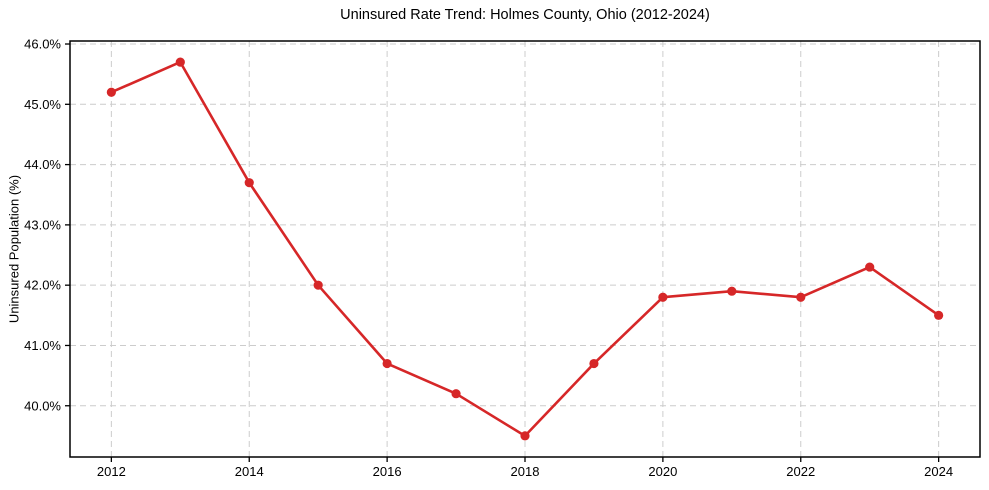 The image size is (989, 490). Describe the element at coordinates (42, 104) in the screenshot. I see `y-tick-label: 45.0%` at that location.